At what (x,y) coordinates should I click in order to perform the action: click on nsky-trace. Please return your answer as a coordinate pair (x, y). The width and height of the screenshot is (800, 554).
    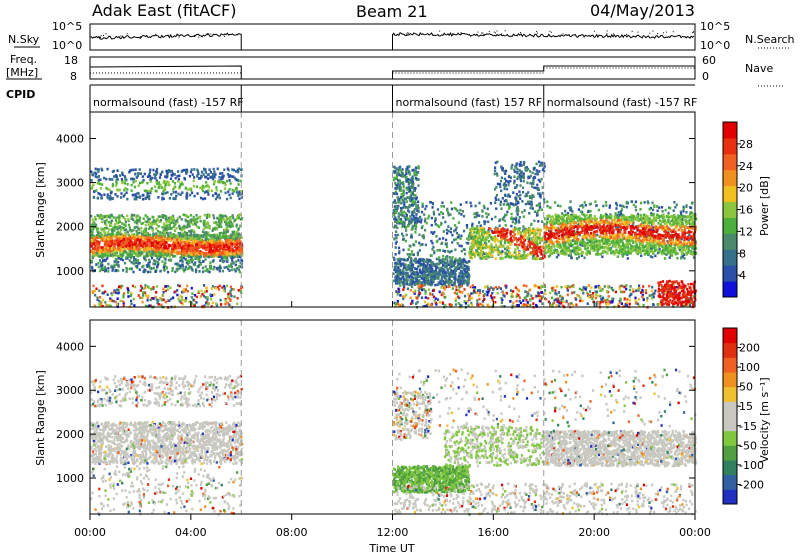
    Looking at the image, I should click on (543, 40).